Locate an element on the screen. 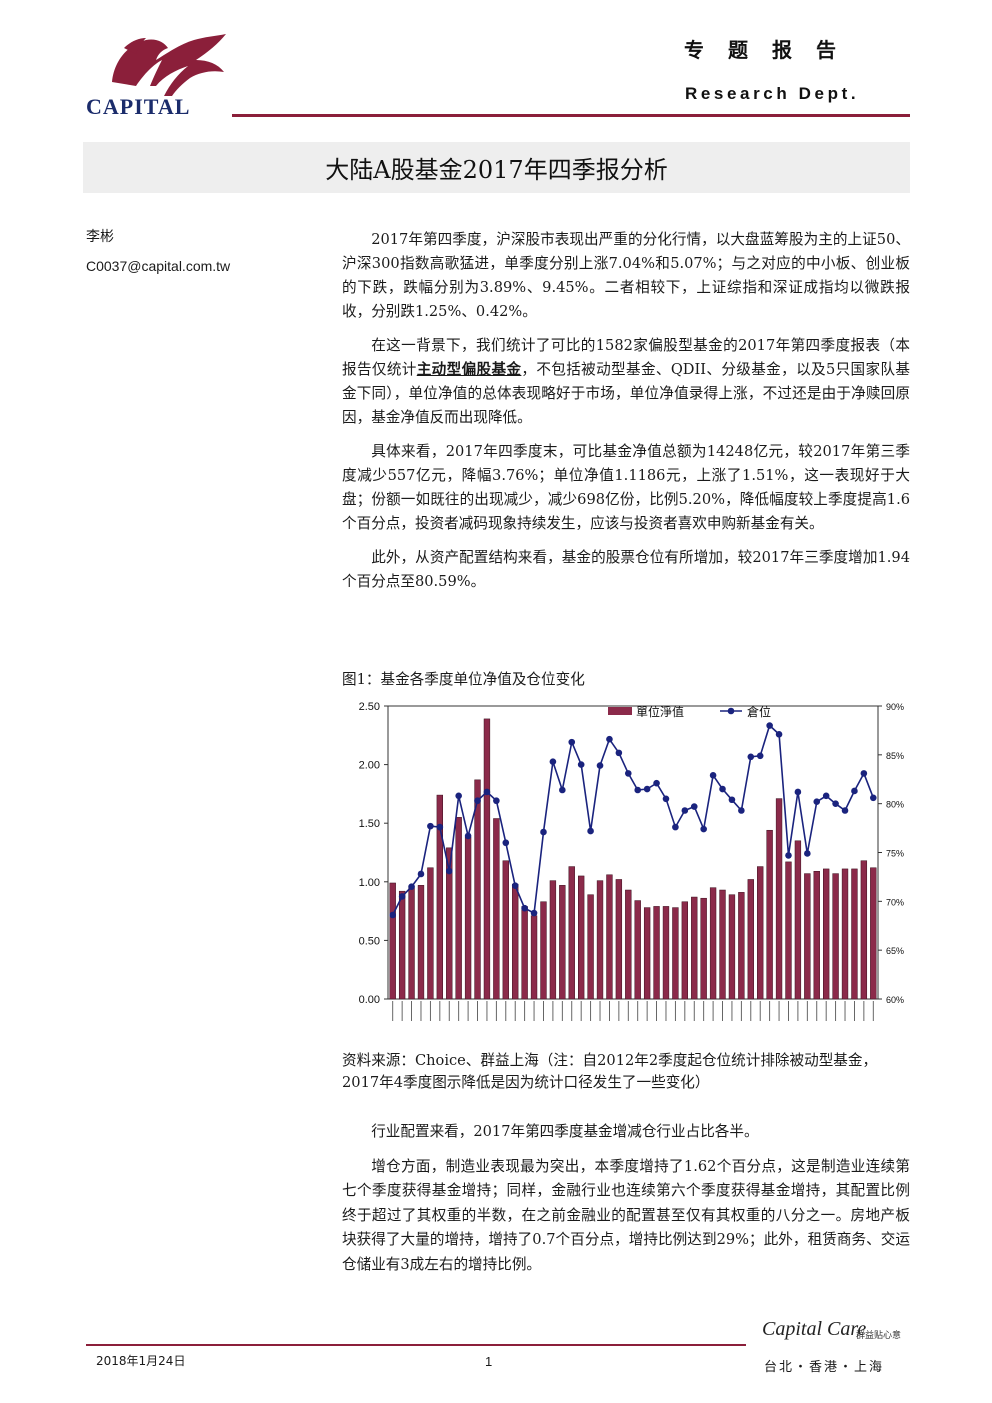 The height and width of the screenshot is (1403, 992). legend-swatch-point is located at coordinates (731, 711).